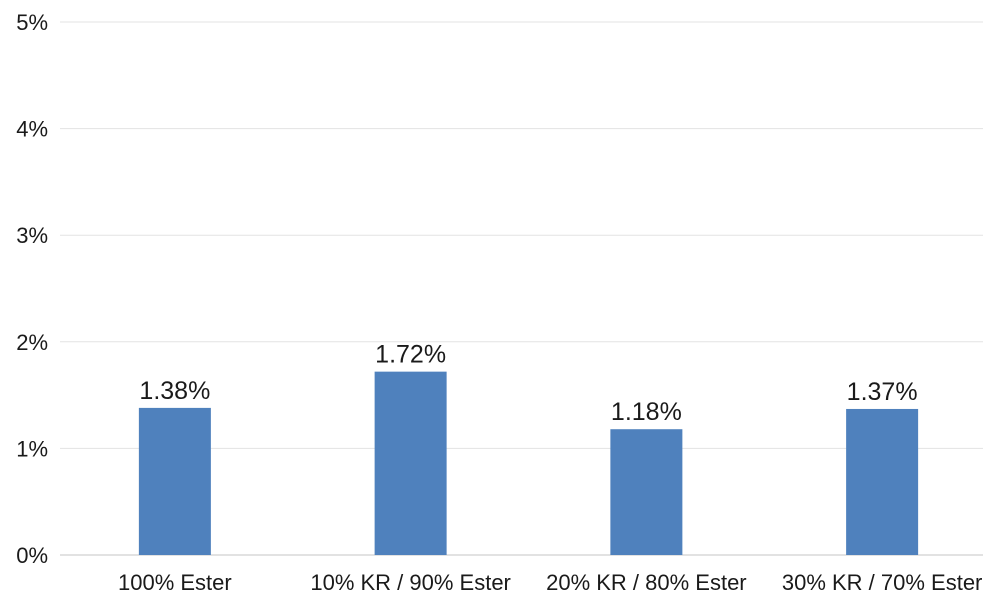 Image resolution: width=991 pixels, height=611 pixels. Describe the element at coordinates (175, 582) in the screenshot. I see `x-tick-label: 100% Ester` at that location.